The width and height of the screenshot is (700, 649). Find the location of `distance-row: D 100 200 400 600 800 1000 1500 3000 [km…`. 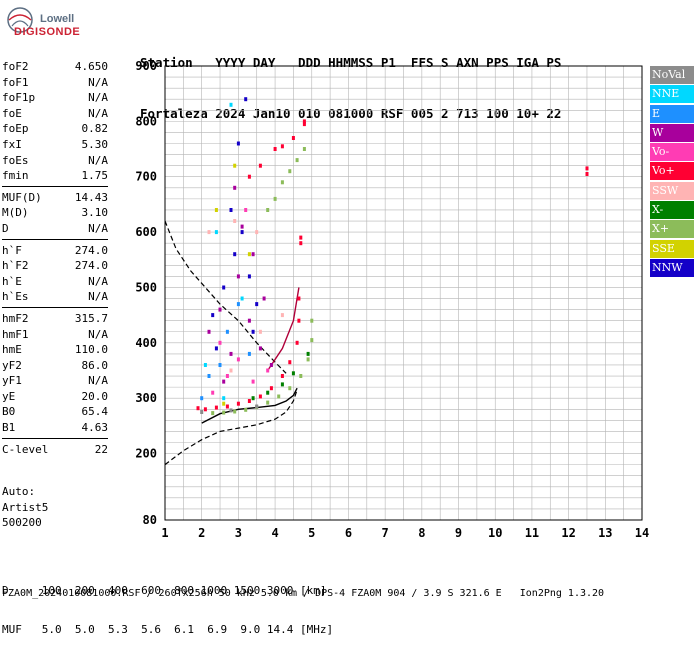

distance-row: D 100 200 400 600 800 1000 1500 3000 [km… is located at coordinates (164, 590).